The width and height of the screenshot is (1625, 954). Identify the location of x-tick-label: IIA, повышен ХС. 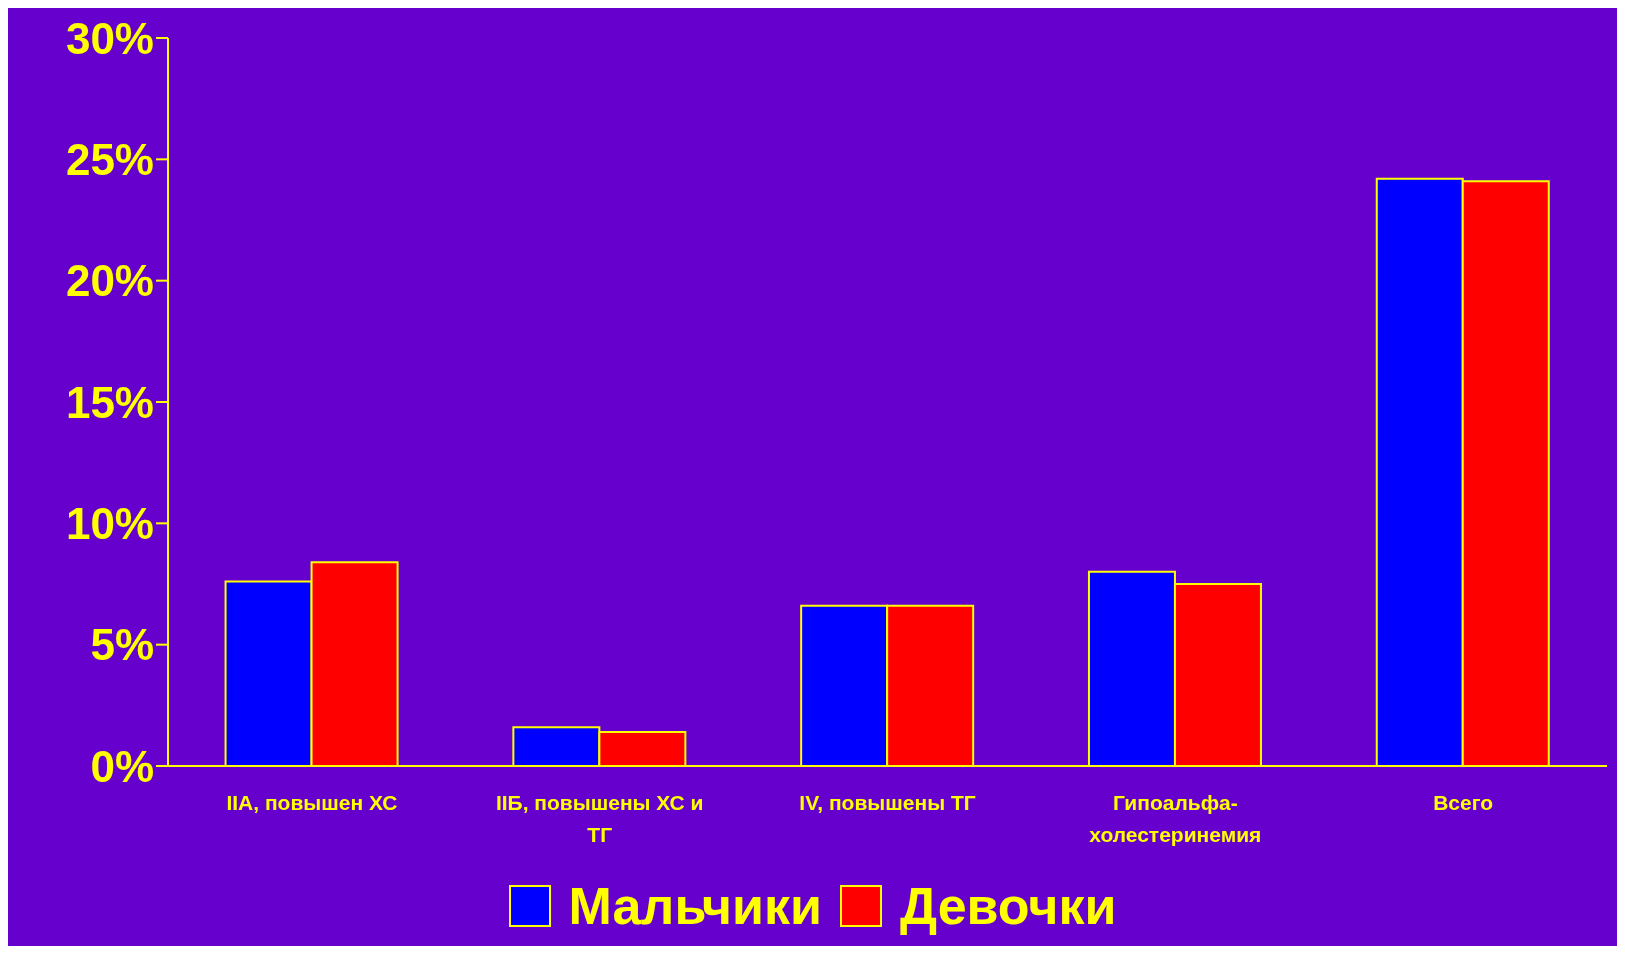
(312, 802).